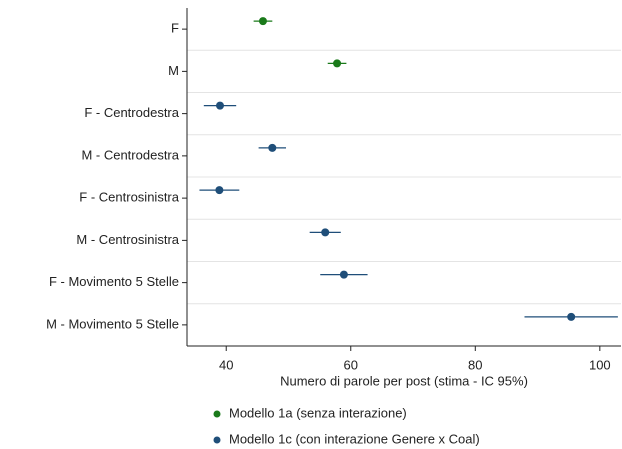 Image resolution: width=622 pixels, height=449 pixels. I want to click on y-tick-label: F - Centrodestra, so click(131, 112).